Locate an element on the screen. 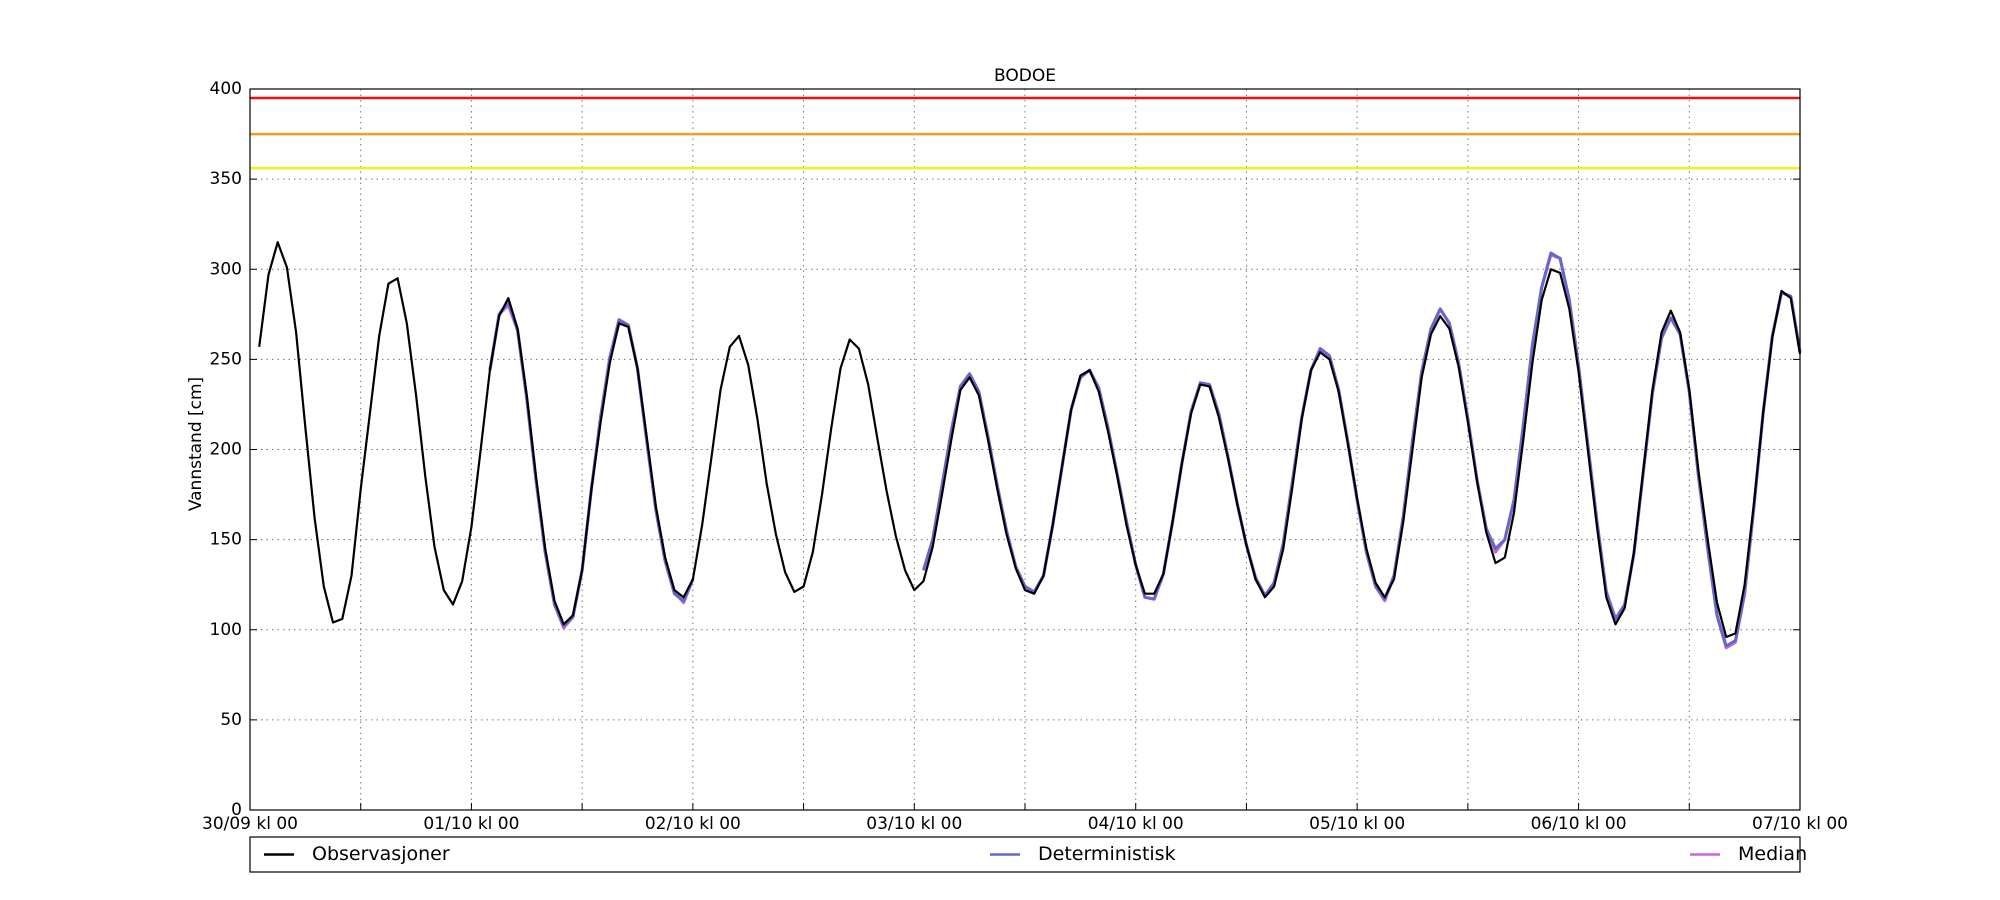 The height and width of the screenshot is (900, 2000). y-tick-label: 350 is located at coordinates (226, 179).